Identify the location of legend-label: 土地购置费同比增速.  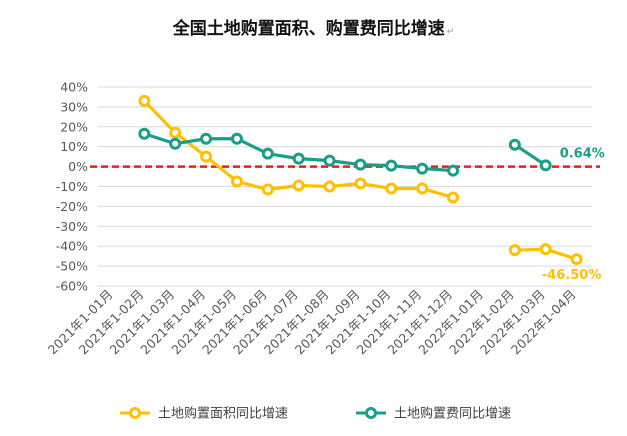
(452, 414).